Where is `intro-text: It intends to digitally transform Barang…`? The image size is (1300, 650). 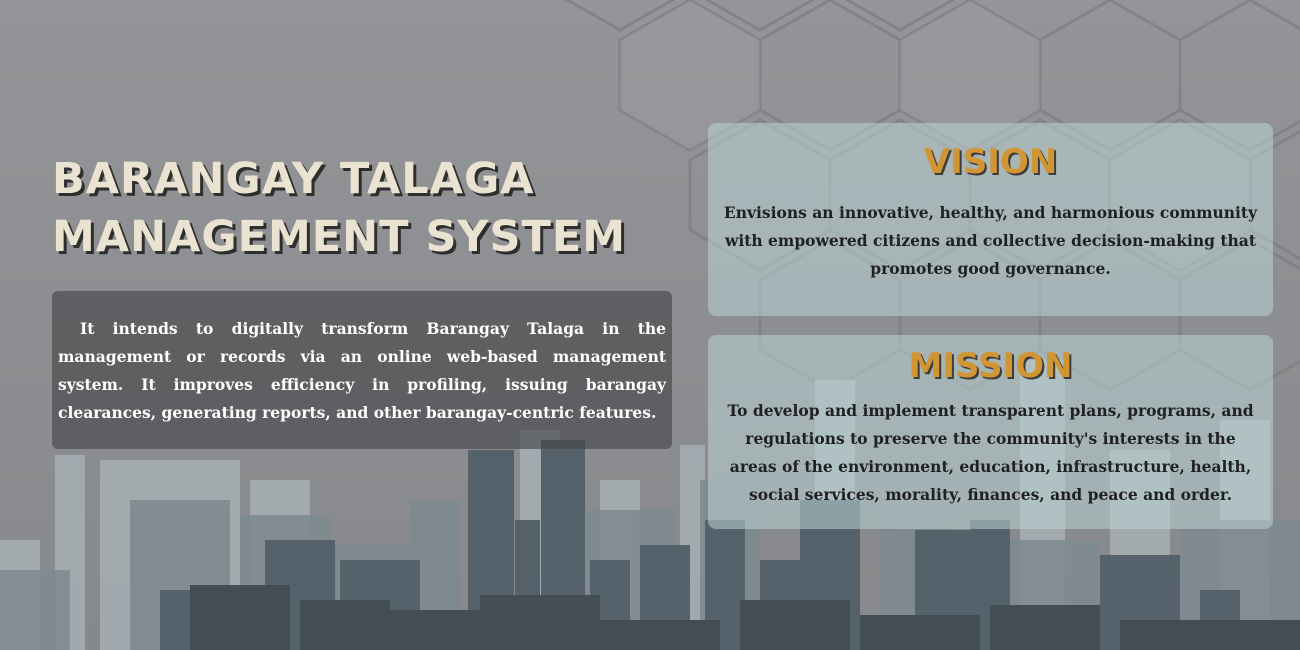 intro-text: It intends to digitally transform Barang… is located at coordinates (362, 370).